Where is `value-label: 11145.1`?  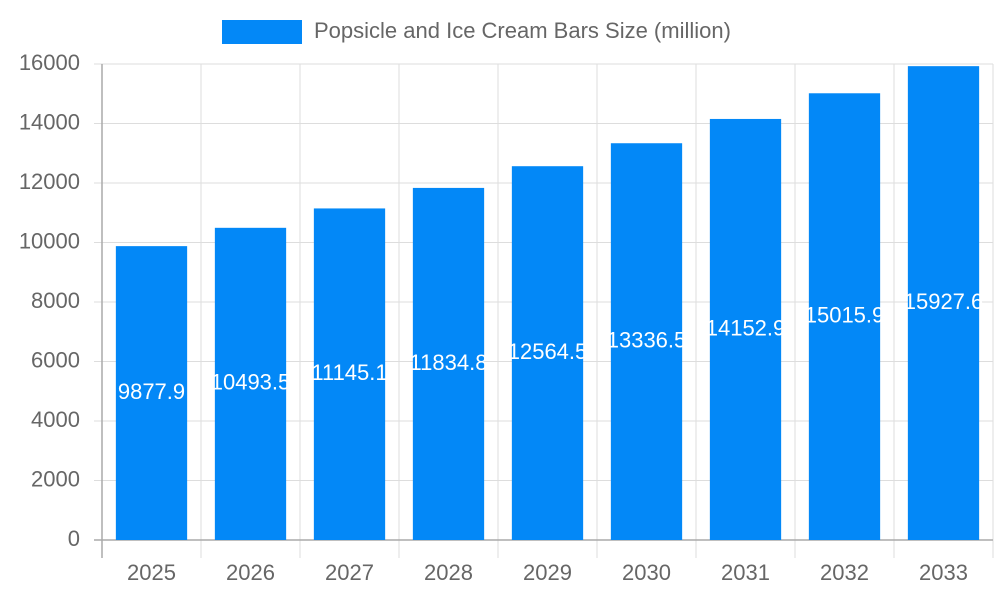
value-label: 11145.1 is located at coordinates (349, 372).